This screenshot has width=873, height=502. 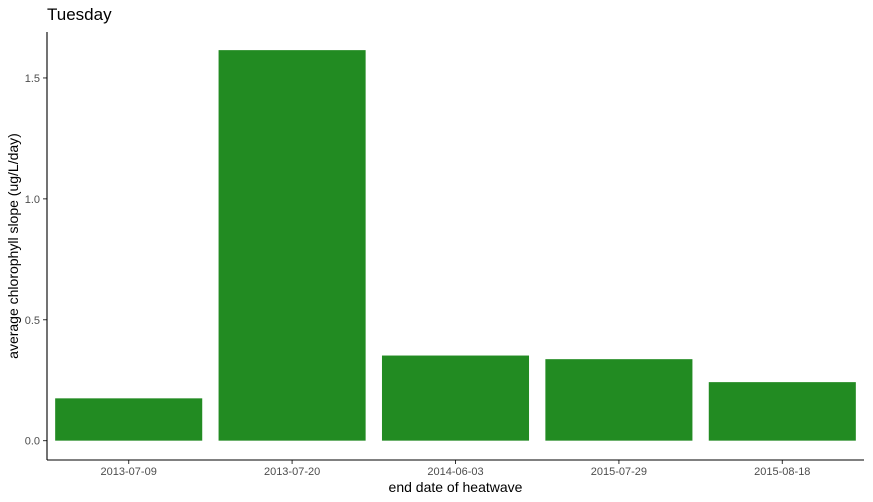 What do you see at coordinates (32, 200) in the screenshot?
I see `y-tick-label: 1.0` at bounding box center [32, 200].